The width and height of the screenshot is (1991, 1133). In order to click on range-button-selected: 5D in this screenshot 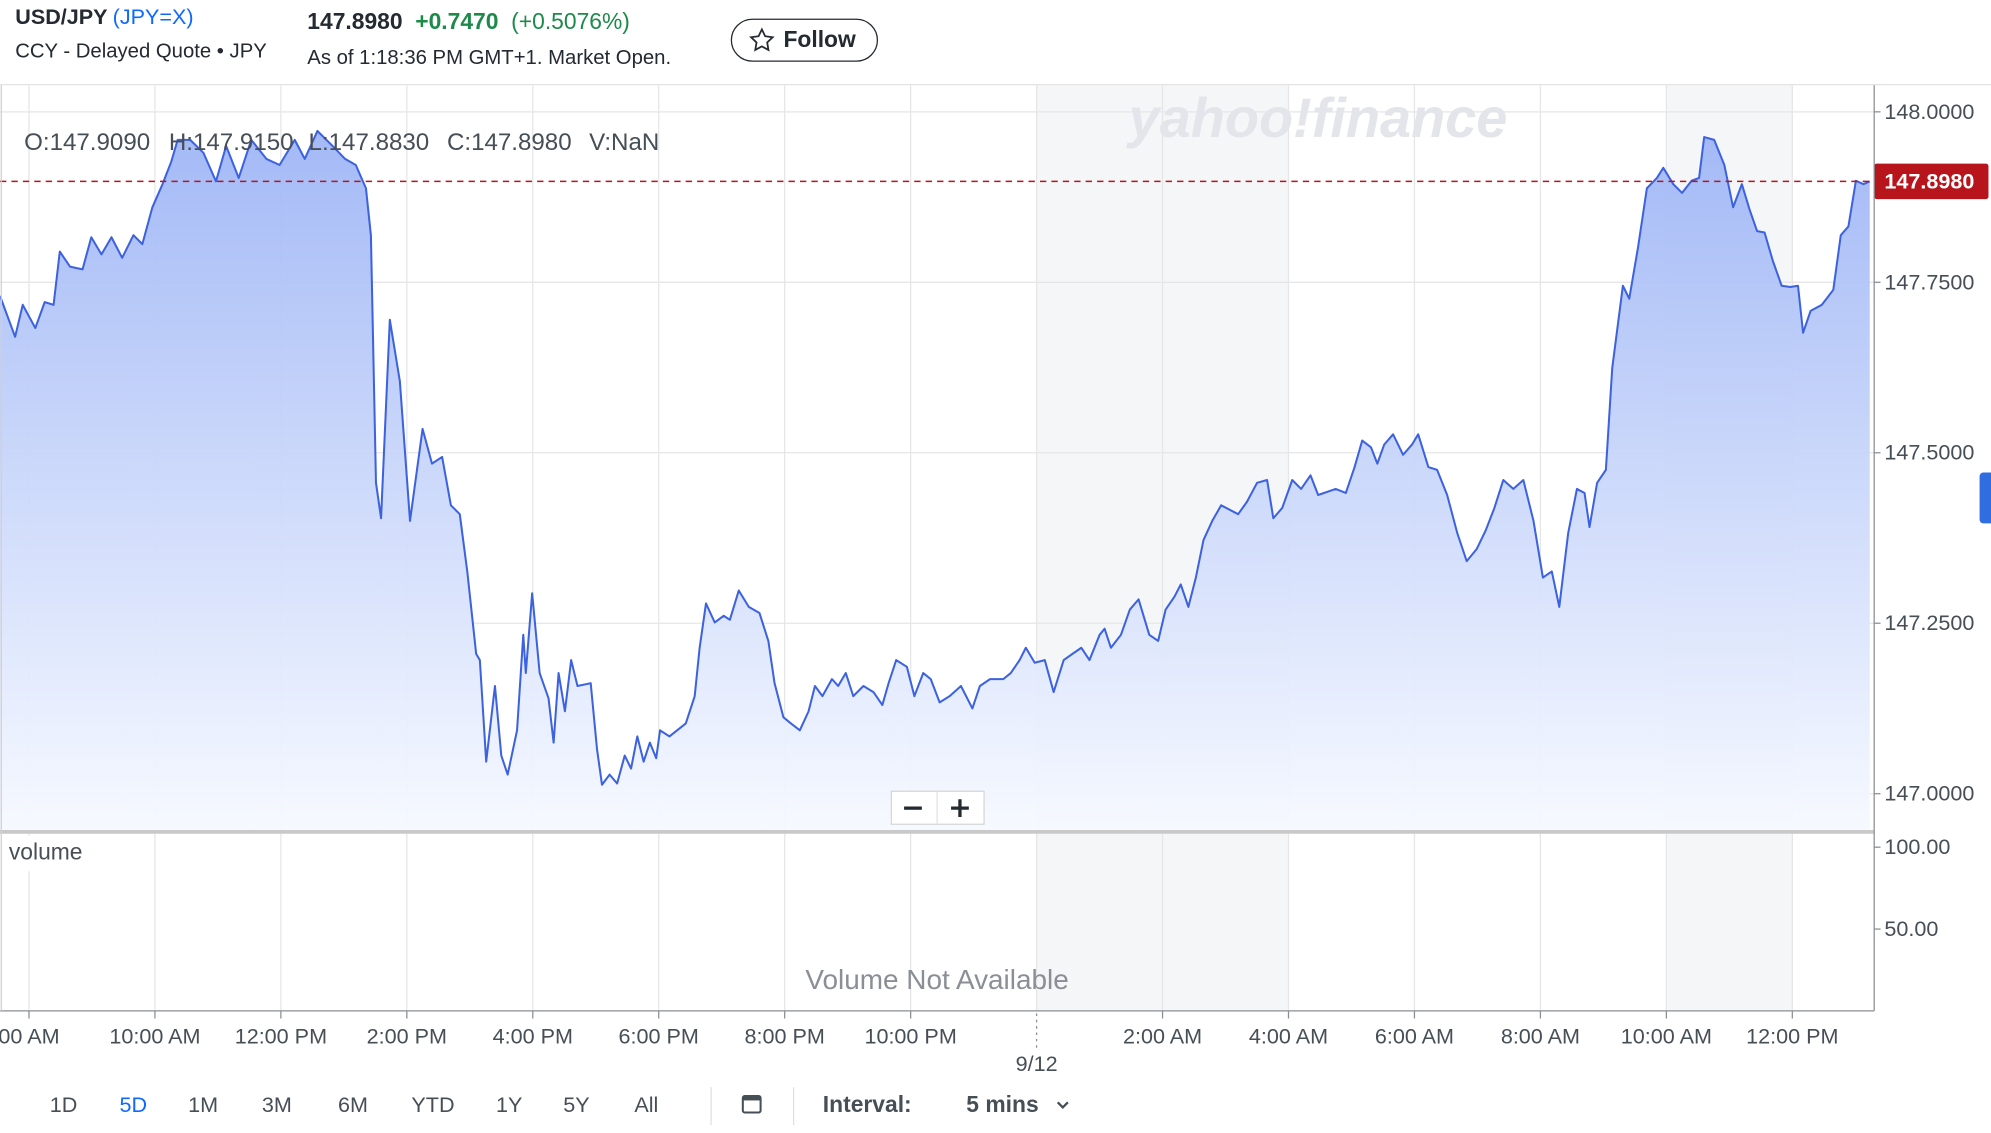, I will do `click(134, 1104)`.